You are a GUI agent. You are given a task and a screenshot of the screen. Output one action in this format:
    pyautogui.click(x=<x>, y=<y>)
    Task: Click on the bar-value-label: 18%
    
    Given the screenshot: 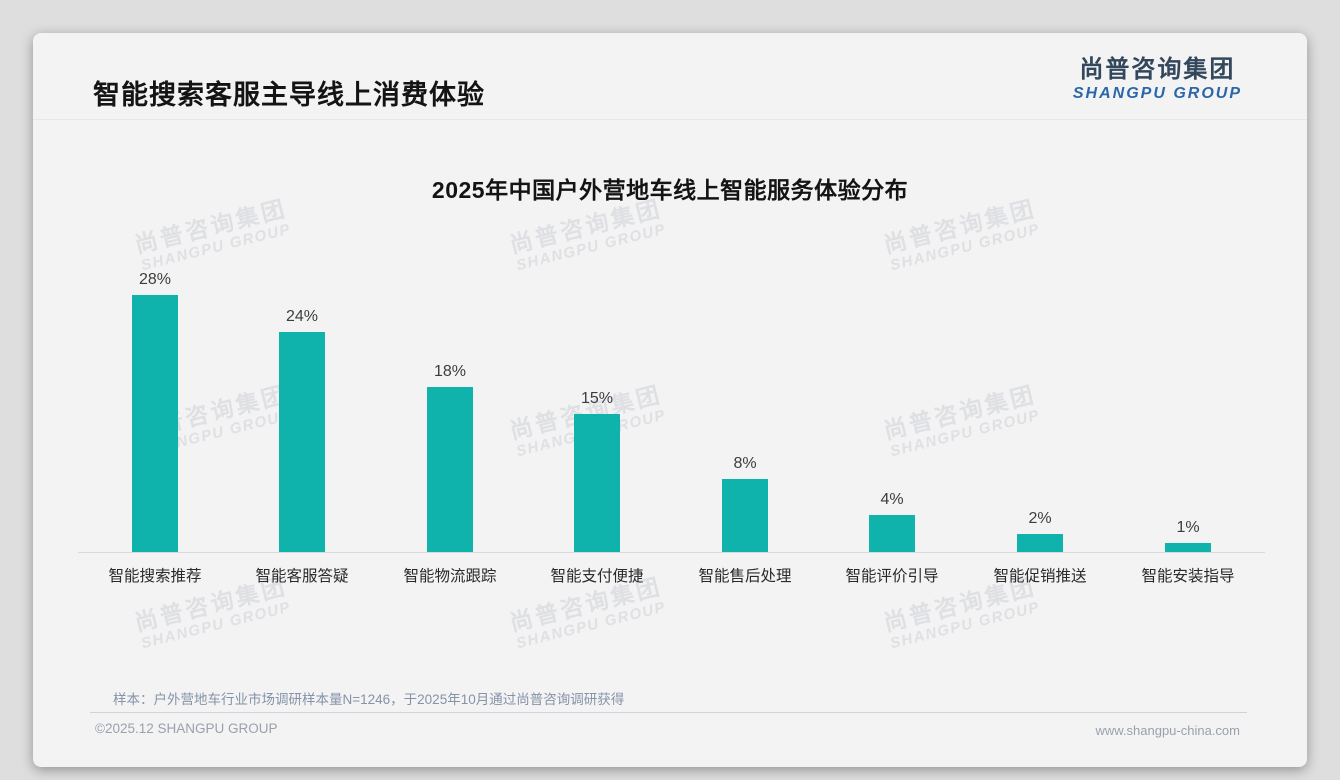 What is the action you would take?
    pyautogui.click(x=450, y=371)
    